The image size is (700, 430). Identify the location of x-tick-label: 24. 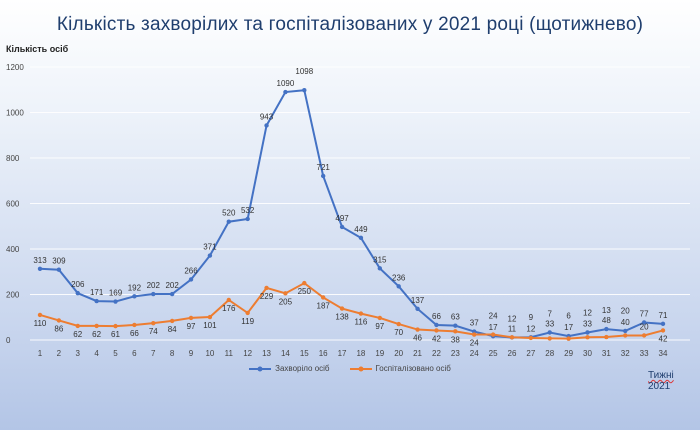
(474, 353).